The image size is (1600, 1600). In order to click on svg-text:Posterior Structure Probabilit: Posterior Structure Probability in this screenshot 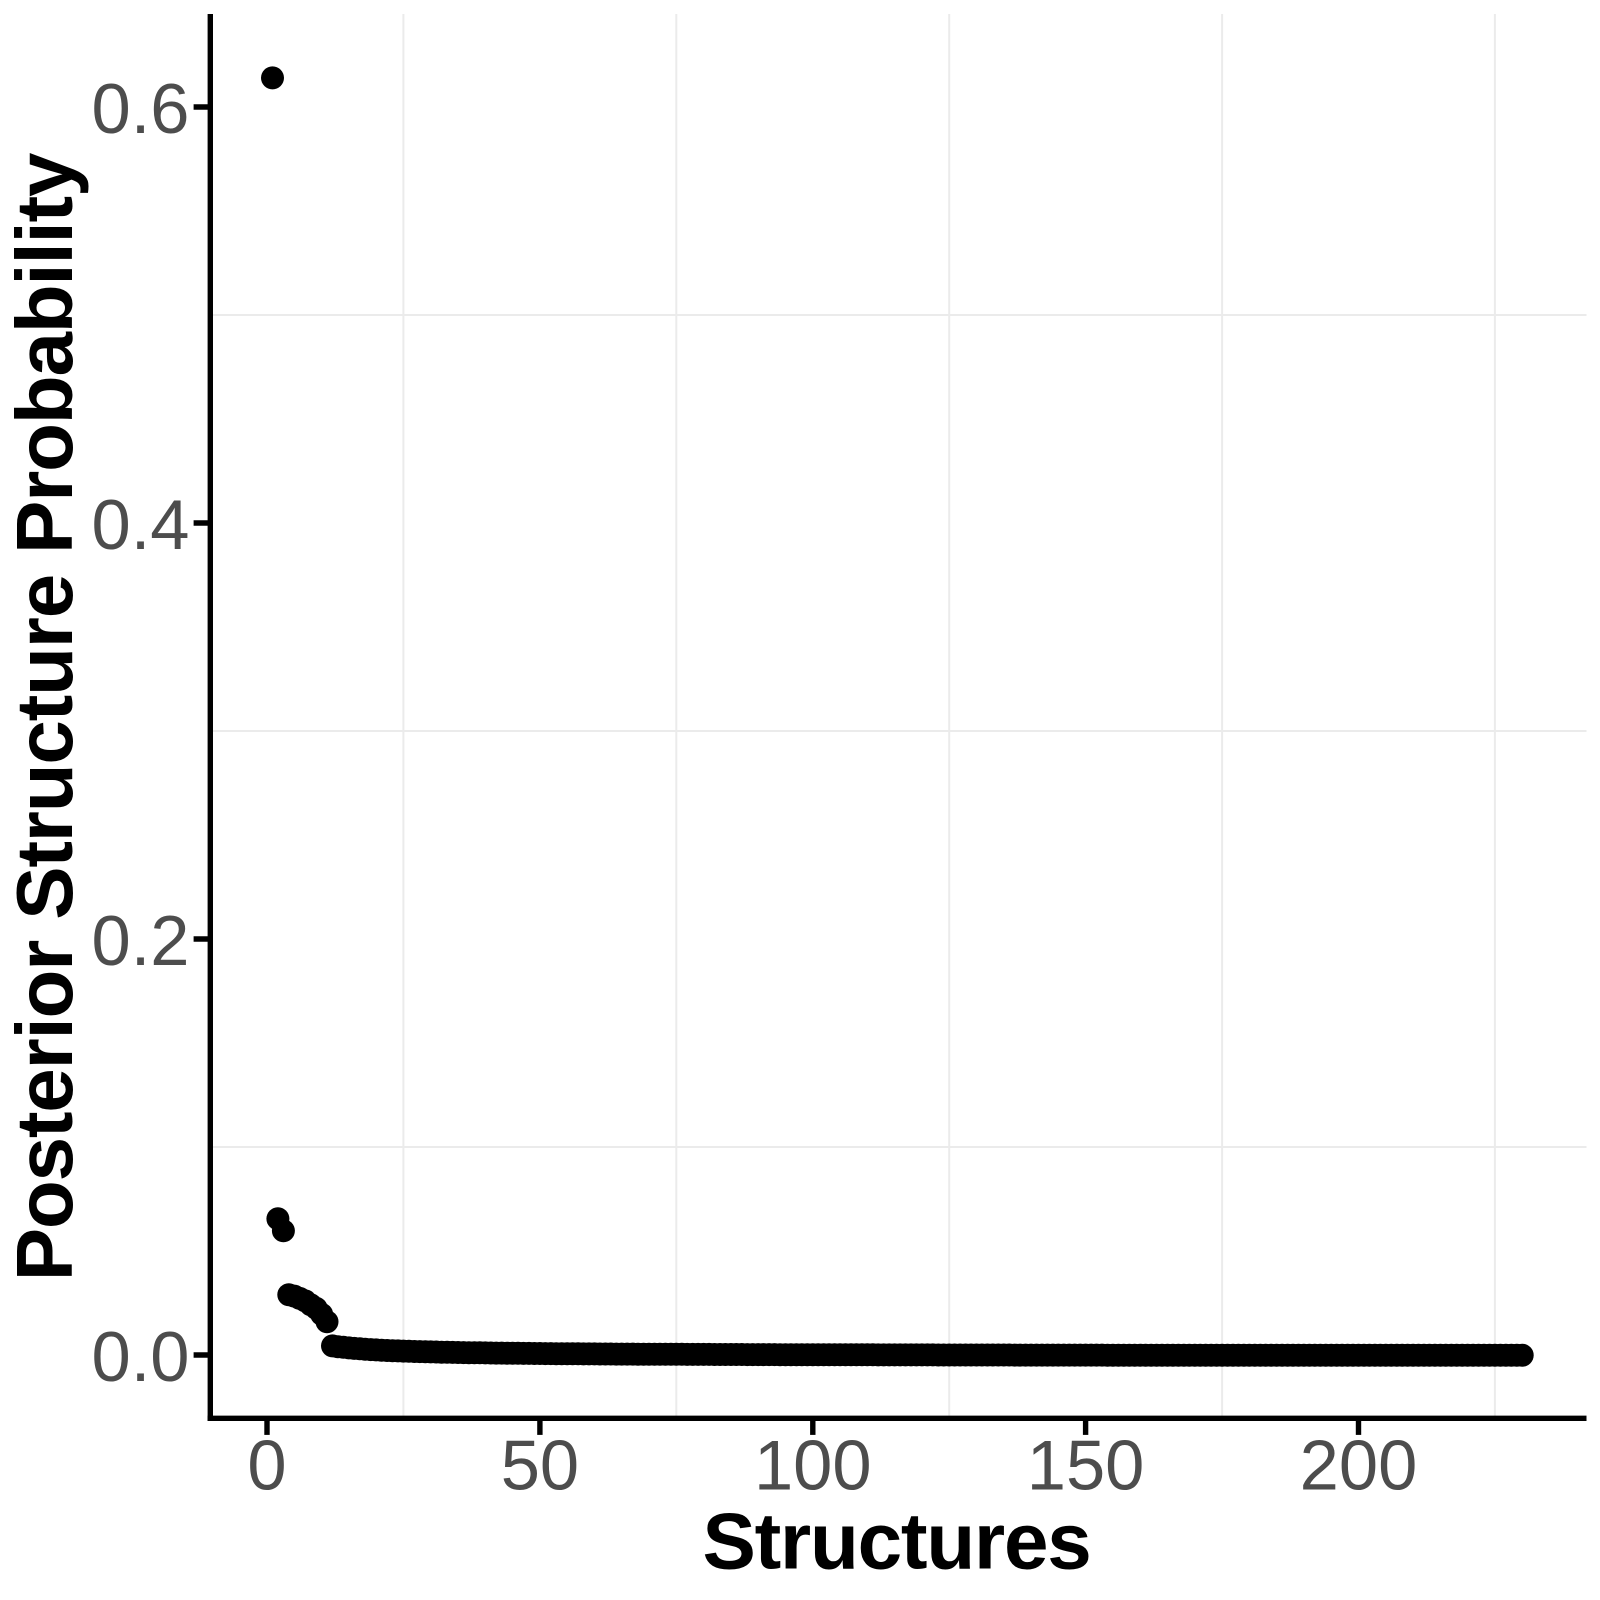, I will do `click(44, 716)`.